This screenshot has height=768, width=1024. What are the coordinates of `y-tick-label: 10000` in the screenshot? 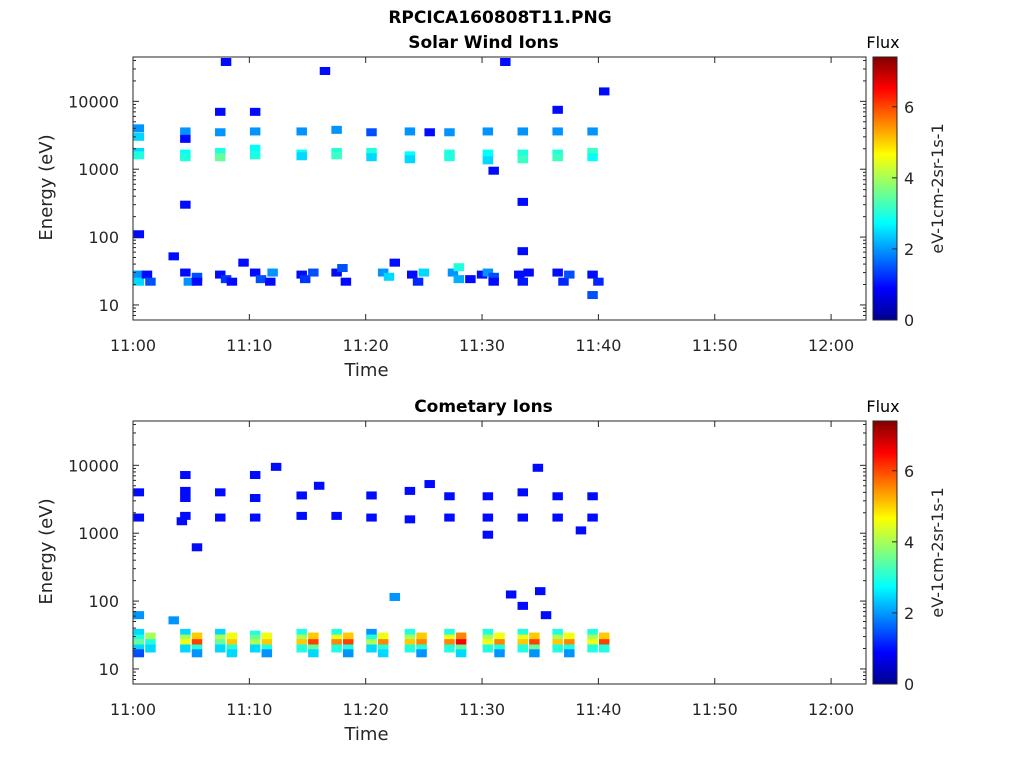 It's located at (93, 101).